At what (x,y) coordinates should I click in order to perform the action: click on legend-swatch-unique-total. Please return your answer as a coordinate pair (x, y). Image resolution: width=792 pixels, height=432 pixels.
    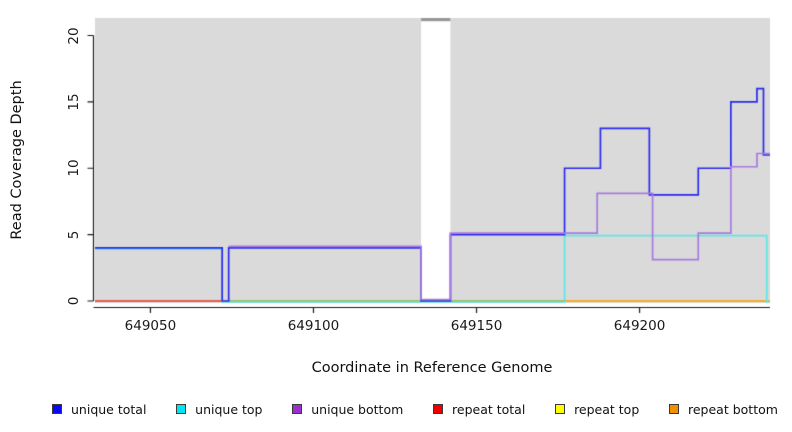
    Looking at the image, I should click on (57, 409).